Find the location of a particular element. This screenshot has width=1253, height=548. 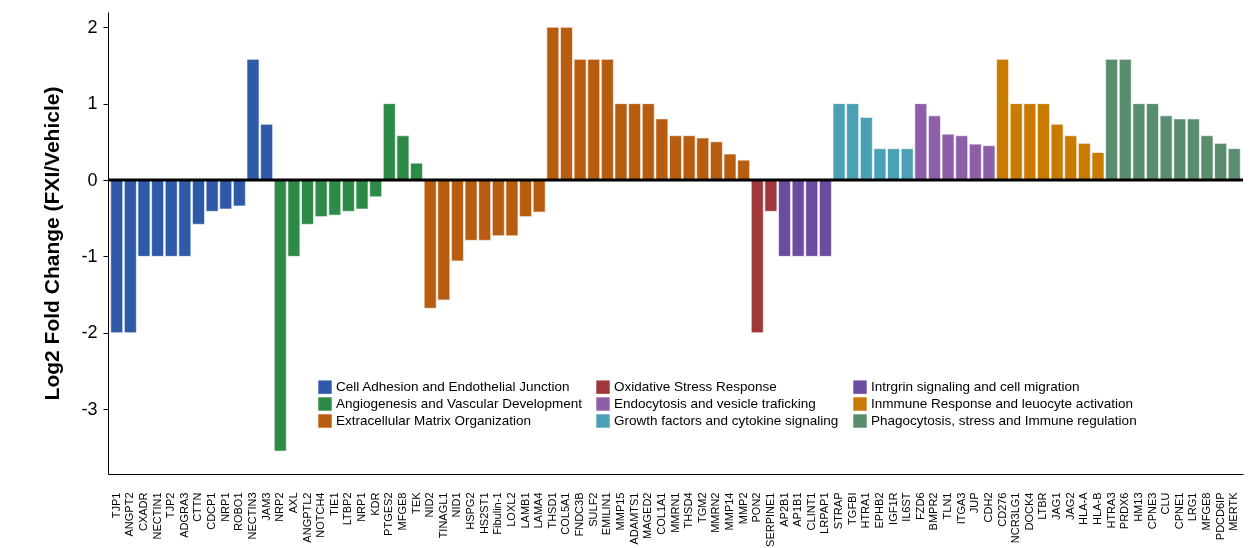

x-tick-label: PTGES2 is located at coordinates (388, 514).